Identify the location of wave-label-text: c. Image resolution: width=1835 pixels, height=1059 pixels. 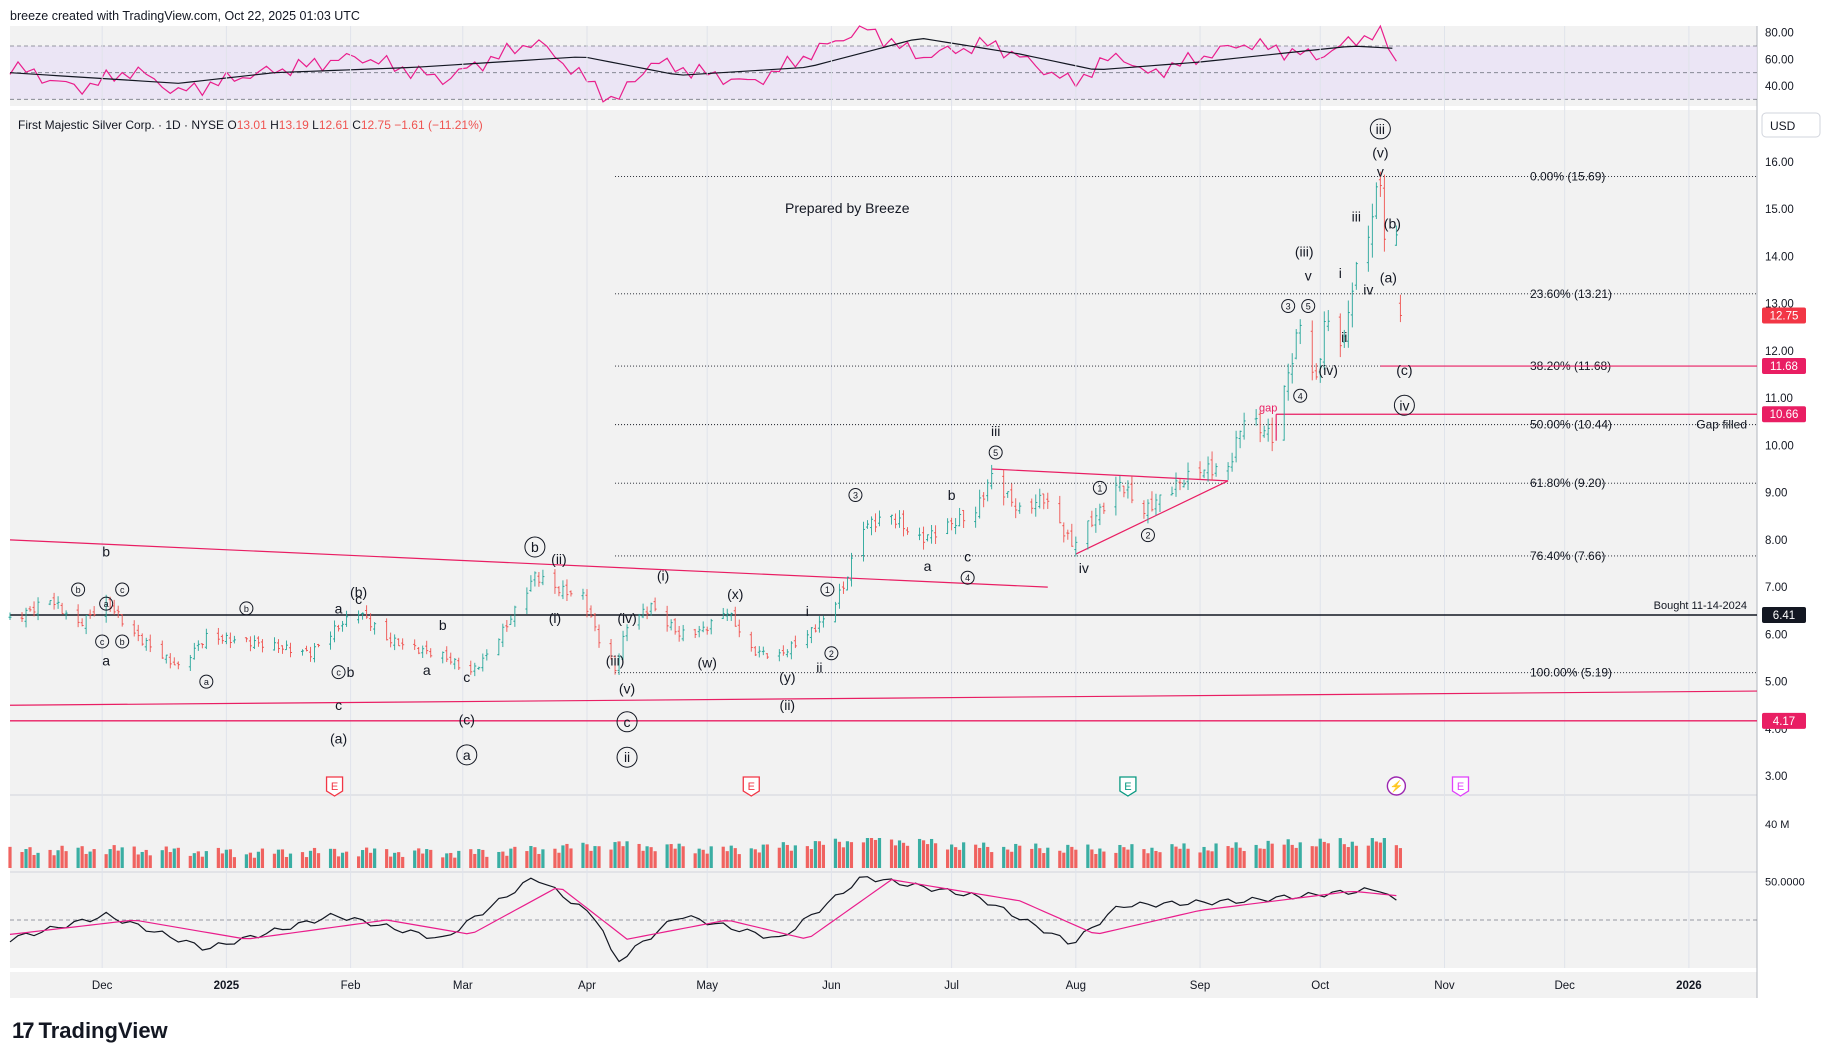
(338, 673).